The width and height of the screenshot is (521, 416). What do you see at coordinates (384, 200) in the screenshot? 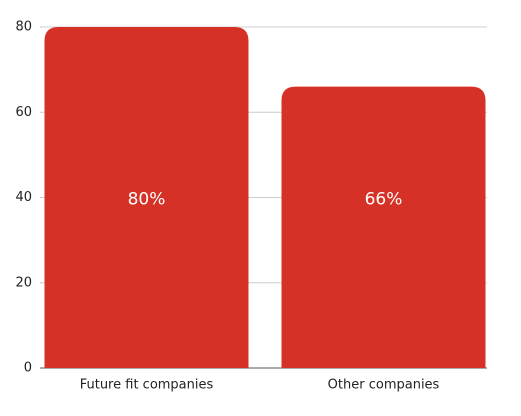
I see `value-label: 66%` at bounding box center [384, 200].